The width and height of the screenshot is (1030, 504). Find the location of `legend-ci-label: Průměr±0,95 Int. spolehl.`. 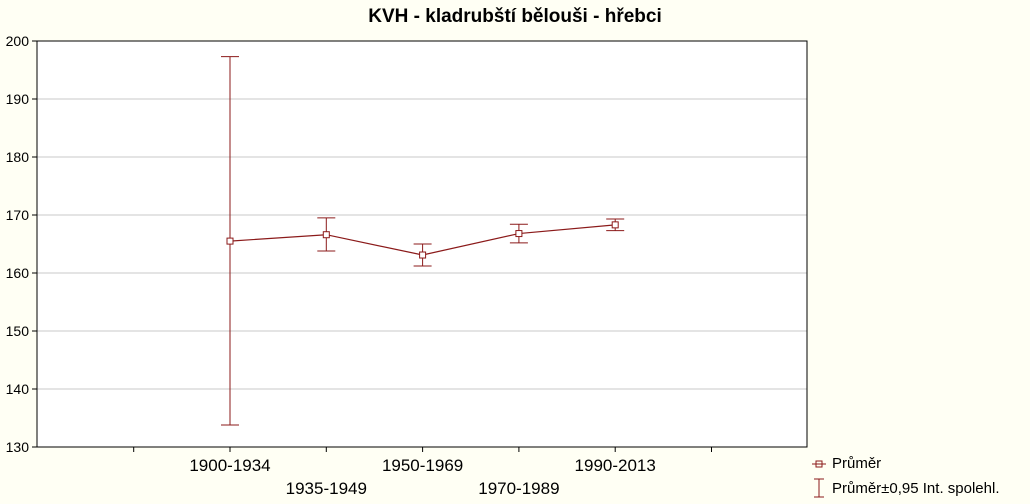

legend-ci-label: Průměr±0,95 Int. spolehl. is located at coordinates (916, 488).